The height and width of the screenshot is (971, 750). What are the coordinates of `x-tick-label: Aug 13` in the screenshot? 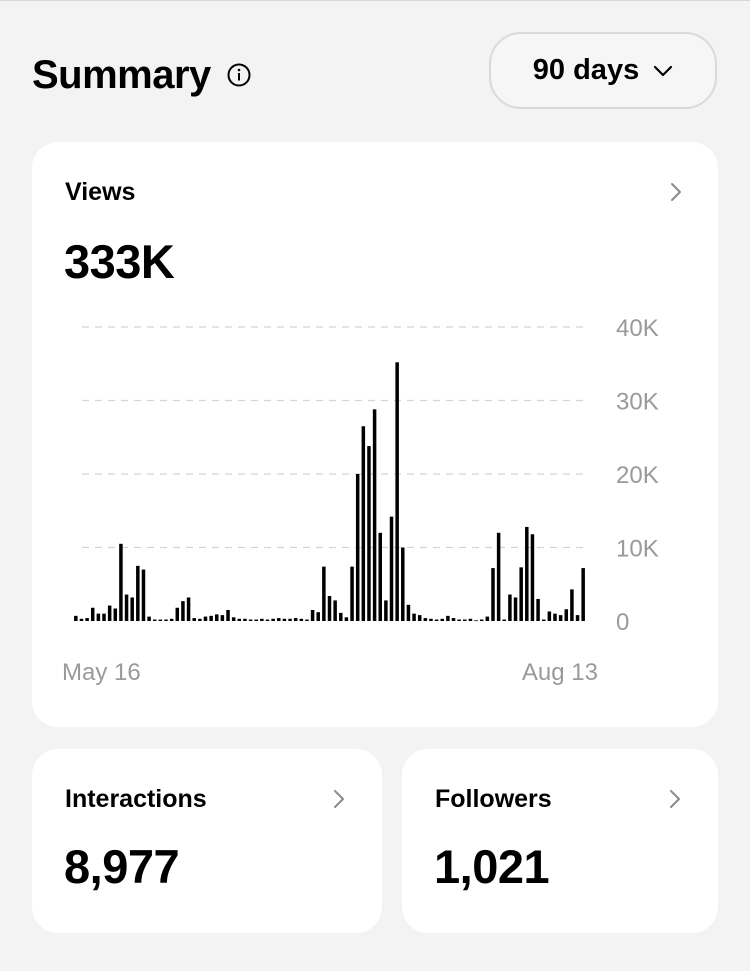 It's located at (560, 672).